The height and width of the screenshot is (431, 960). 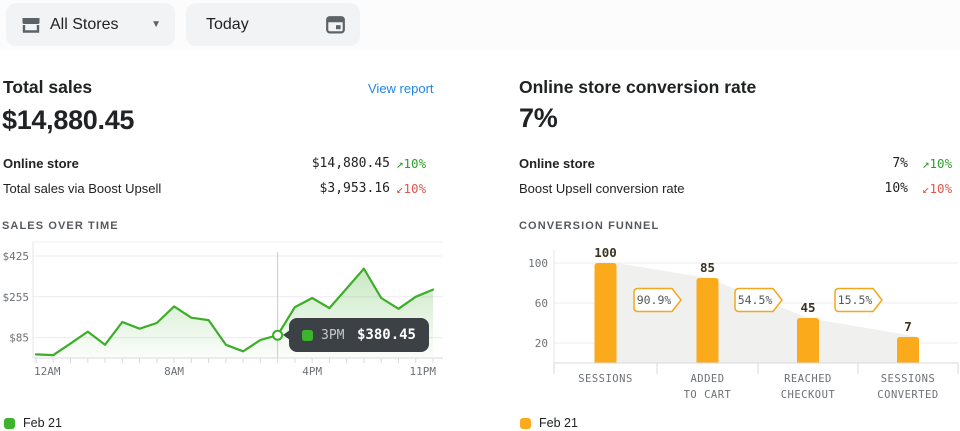 What do you see at coordinates (808, 379) in the screenshot?
I see `svg-text: REACHED` at bounding box center [808, 379].